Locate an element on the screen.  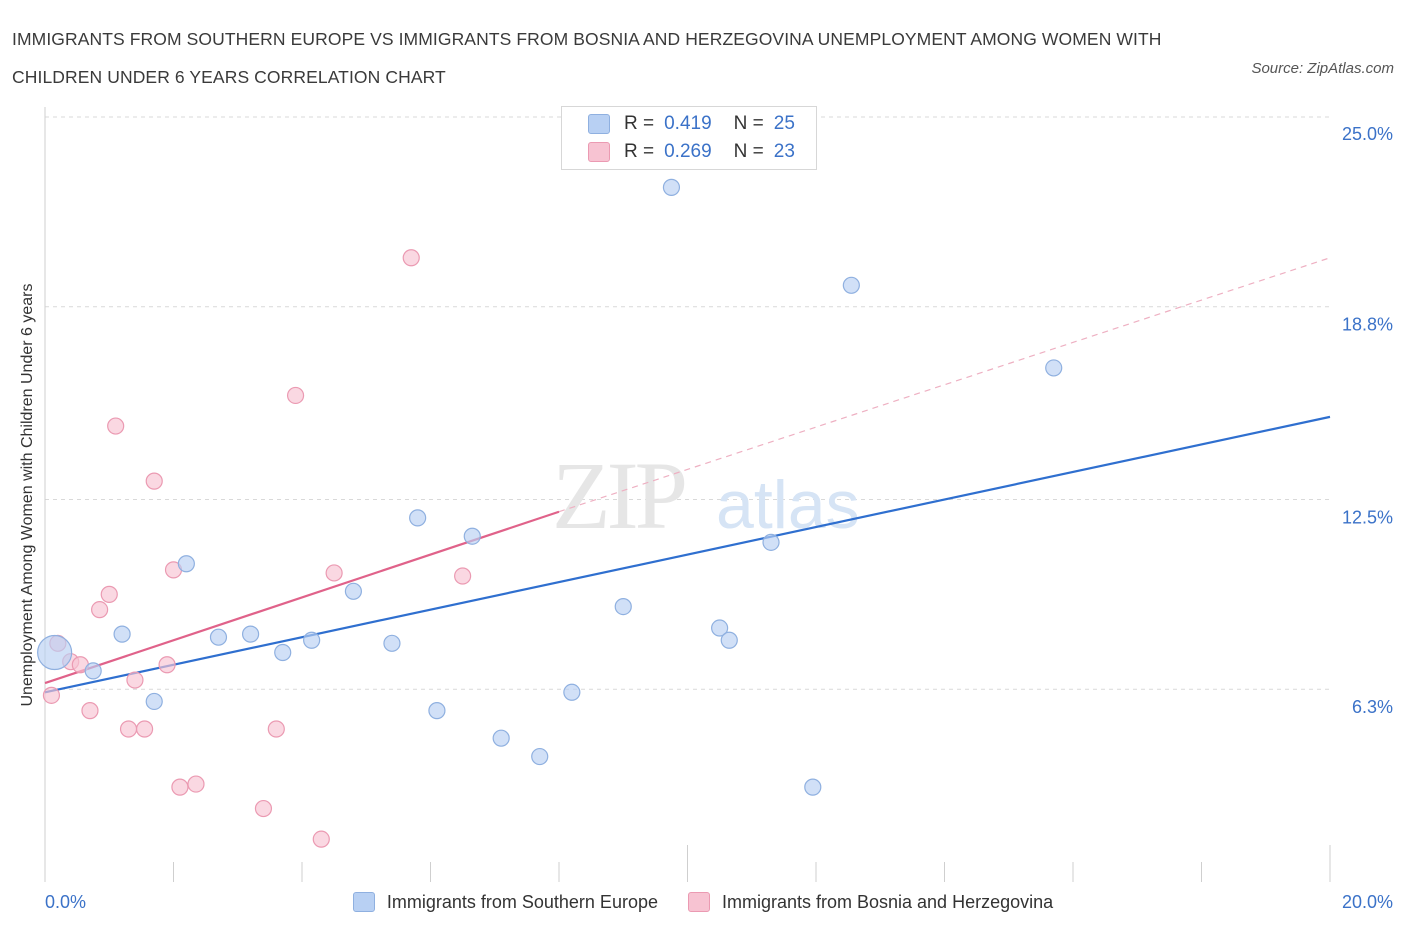
y-tick-label: 25.0% is located at coordinates (1367, 134).